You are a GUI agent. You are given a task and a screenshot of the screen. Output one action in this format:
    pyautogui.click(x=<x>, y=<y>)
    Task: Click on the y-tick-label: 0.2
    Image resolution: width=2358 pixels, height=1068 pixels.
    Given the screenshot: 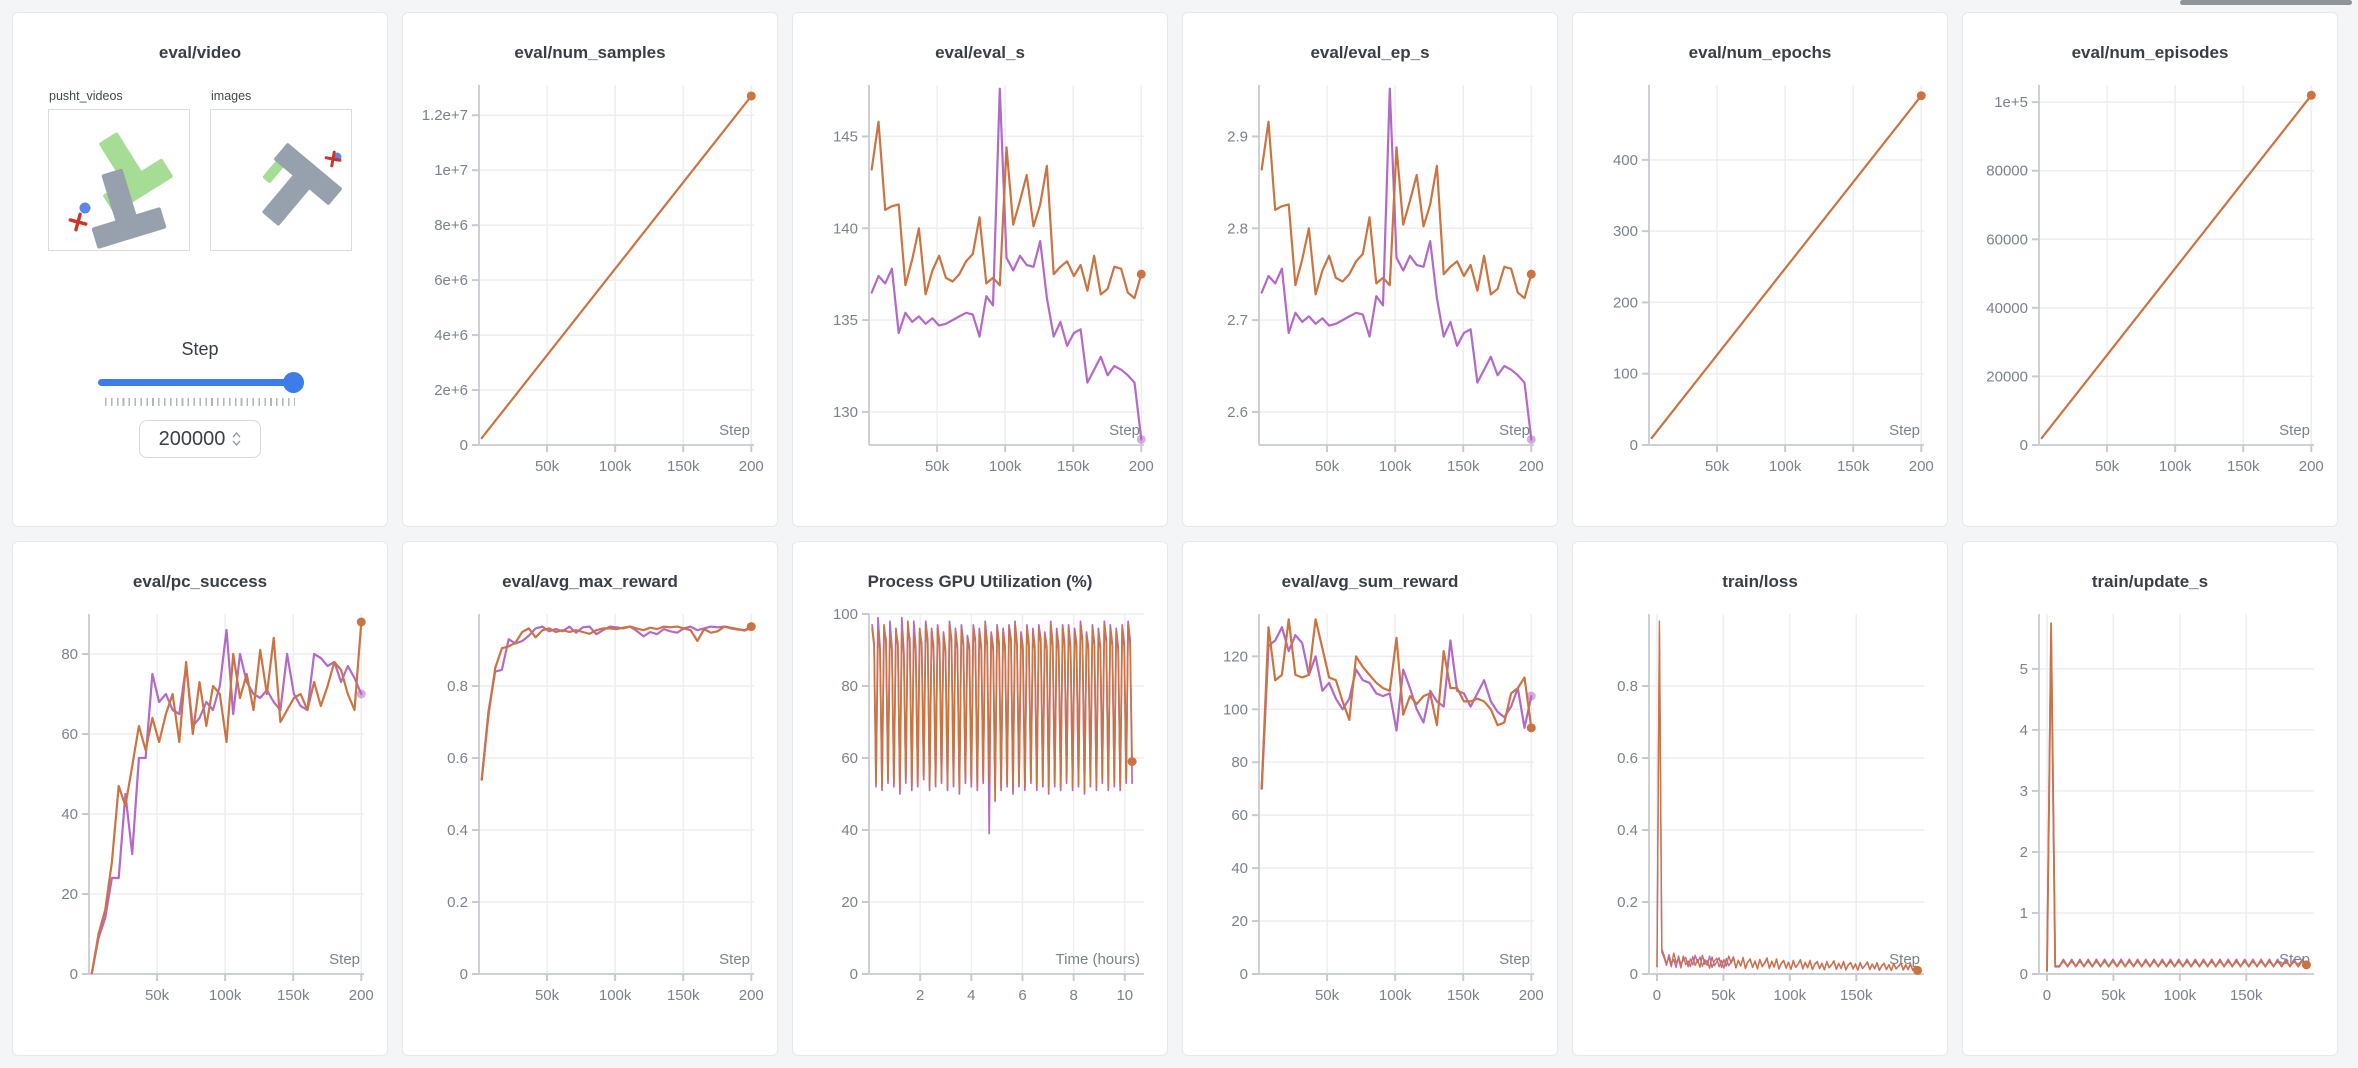 What is the action you would take?
    pyautogui.click(x=457, y=902)
    